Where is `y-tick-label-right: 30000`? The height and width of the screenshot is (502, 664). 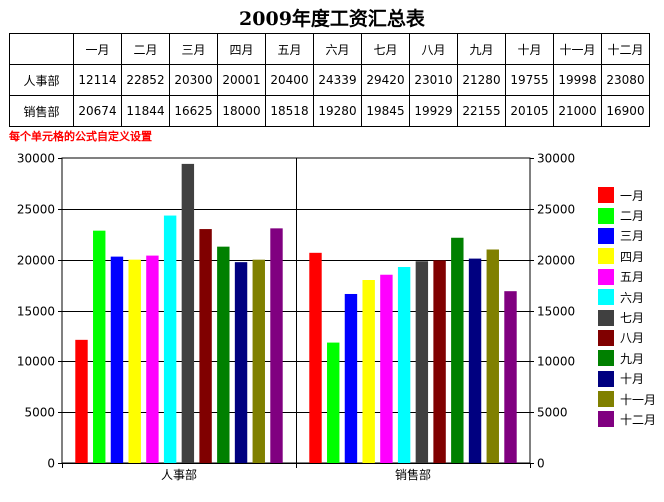 y-tick-label-right: 30000 is located at coordinates (556, 159).